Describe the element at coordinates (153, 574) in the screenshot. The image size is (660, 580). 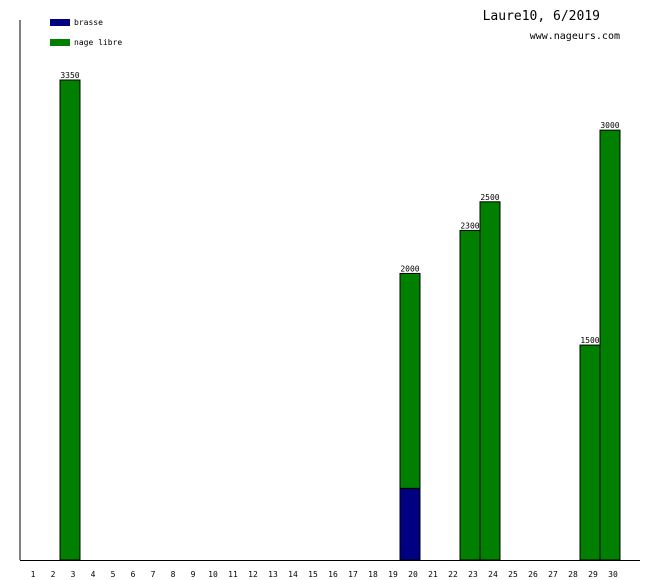
I see `x-tick-label-7: 7` at that location.